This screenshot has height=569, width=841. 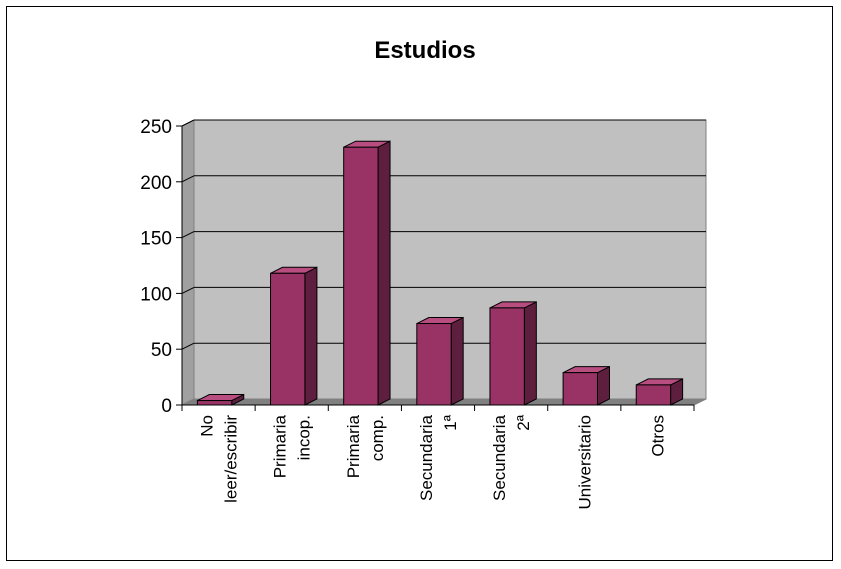 I want to click on x-tick-label-line: 1ª, so click(x=450, y=422).